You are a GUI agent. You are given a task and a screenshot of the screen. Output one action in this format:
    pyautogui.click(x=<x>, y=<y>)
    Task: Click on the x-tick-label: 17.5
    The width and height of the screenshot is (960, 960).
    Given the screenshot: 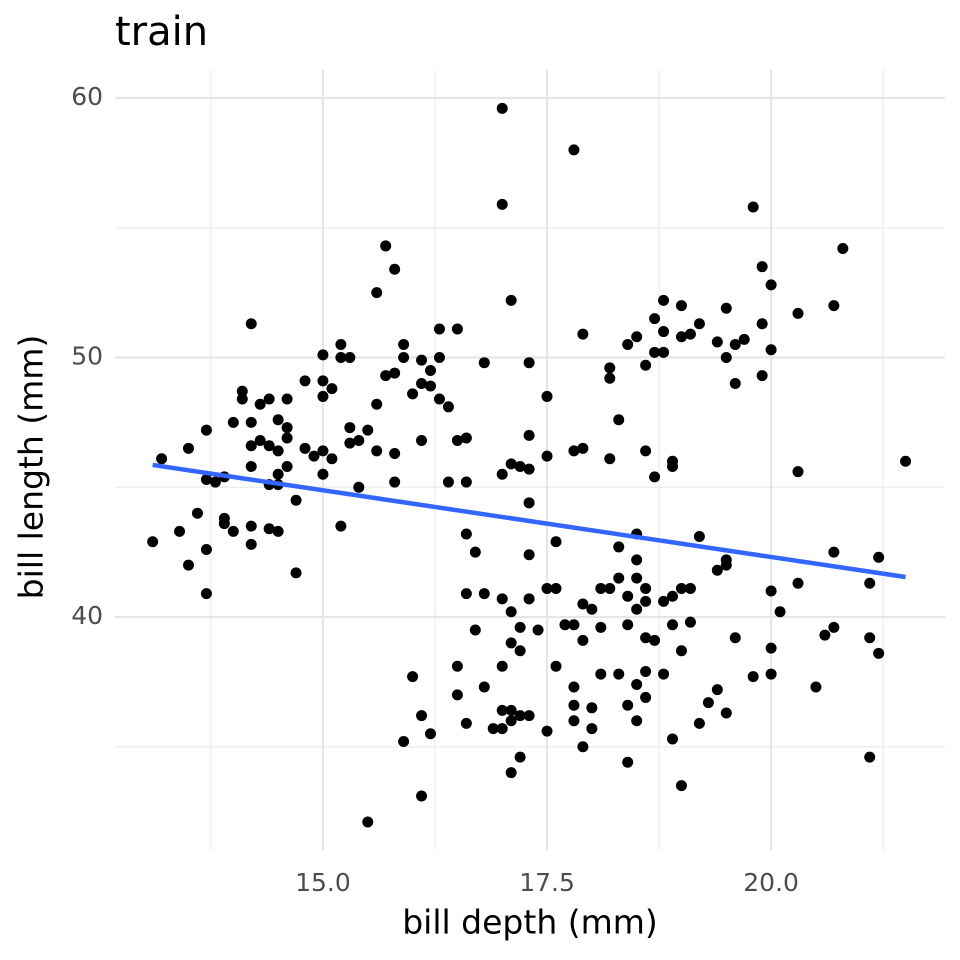 What is the action you would take?
    pyautogui.click(x=547, y=882)
    